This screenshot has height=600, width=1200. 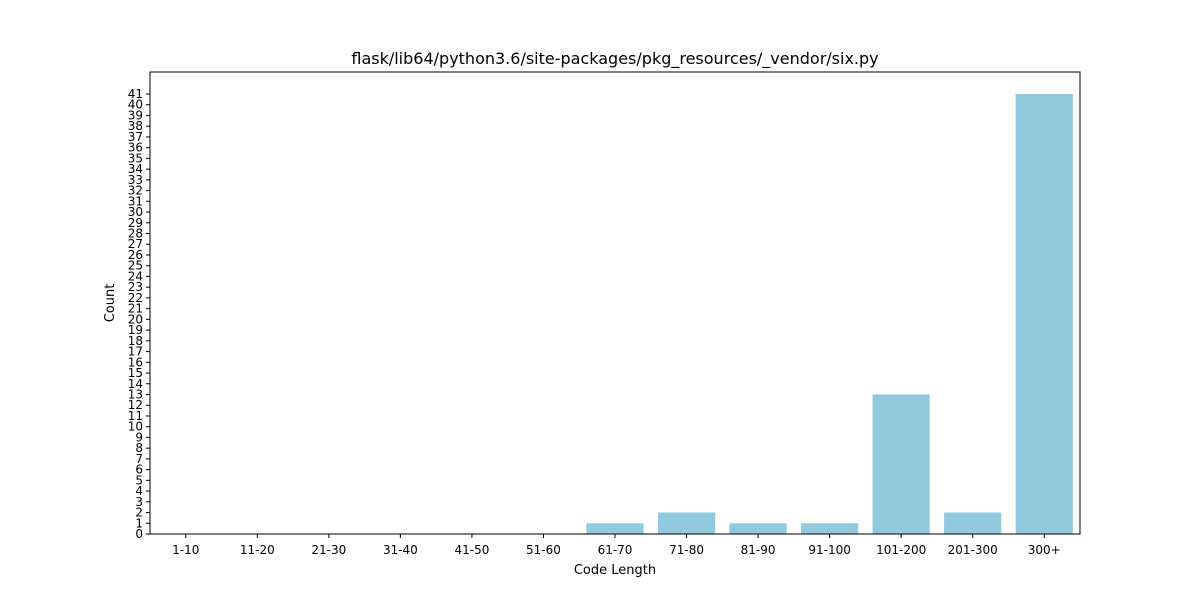 What do you see at coordinates (135, 298) in the screenshot?
I see `y-tick-label: 22` at bounding box center [135, 298].